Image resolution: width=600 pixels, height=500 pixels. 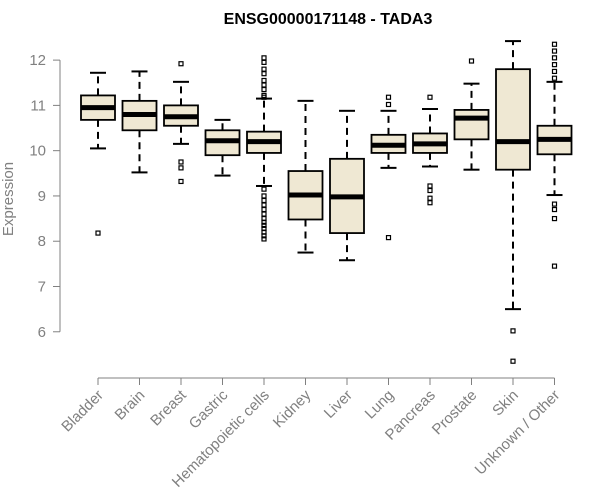 I want to click on box-lung, so click(x=388, y=167).